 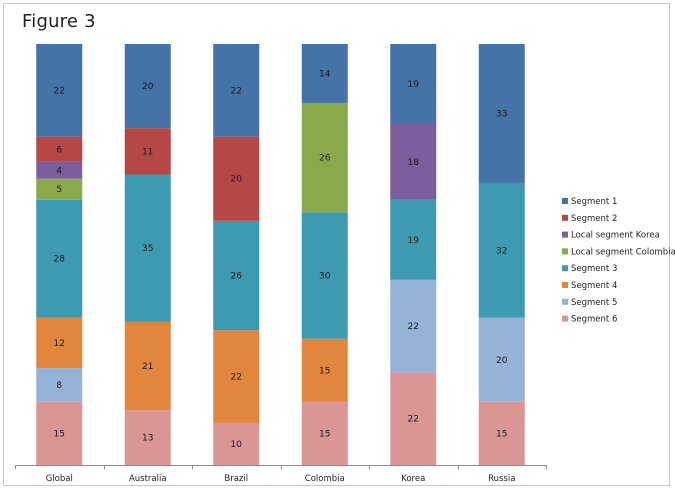 What do you see at coordinates (59, 21) in the screenshot?
I see `figure-title: Figure 3` at bounding box center [59, 21].